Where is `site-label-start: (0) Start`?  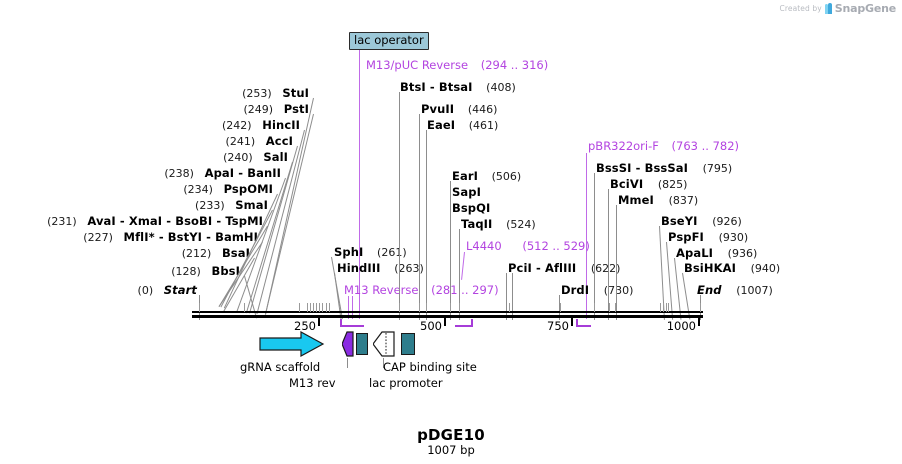
site-label-start: (0) Start is located at coordinates (167, 290).